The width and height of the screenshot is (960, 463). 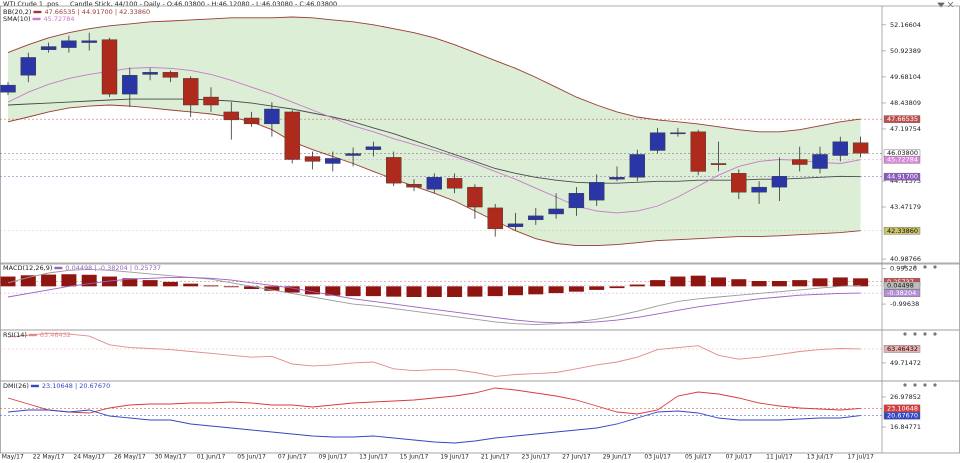 I want to click on window-controls, so click(x=945, y=4).